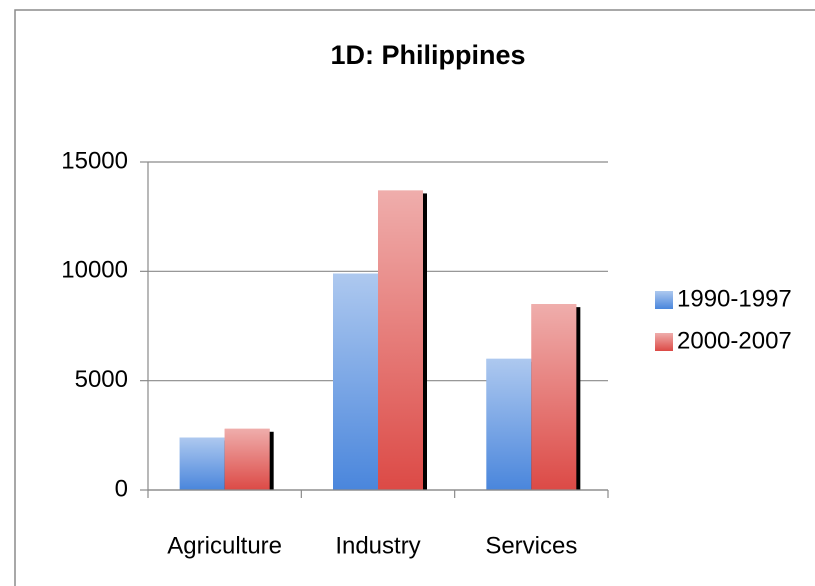  Describe the element at coordinates (121, 488) in the screenshot. I see `y-tick-label: 0` at that location.